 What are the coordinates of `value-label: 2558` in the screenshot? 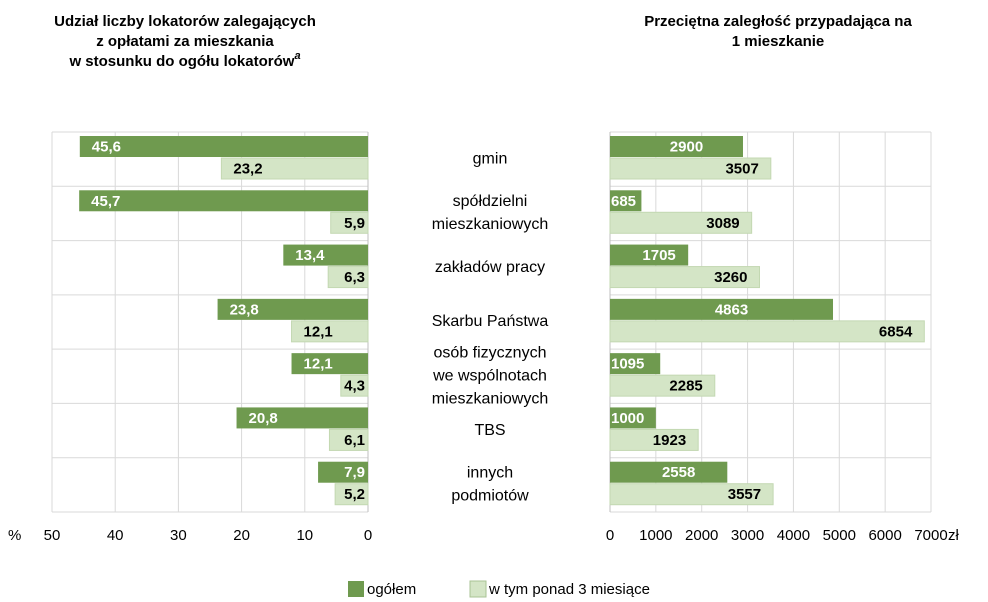 It's located at (678, 472).